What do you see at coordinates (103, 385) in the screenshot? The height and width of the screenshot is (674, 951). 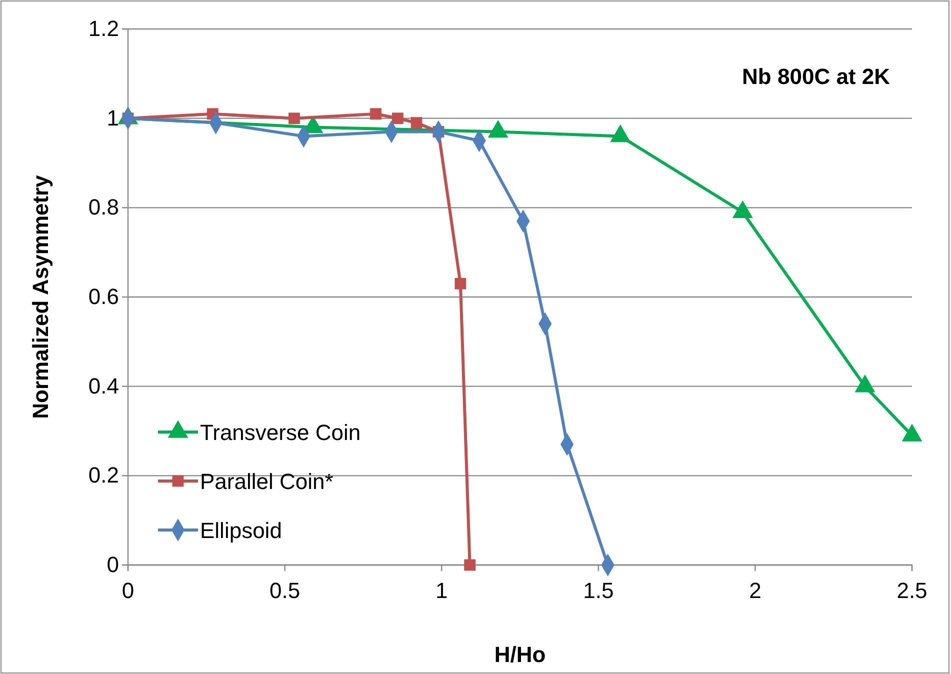 I see `y-tick-label: 0.4` at bounding box center [103, 385].